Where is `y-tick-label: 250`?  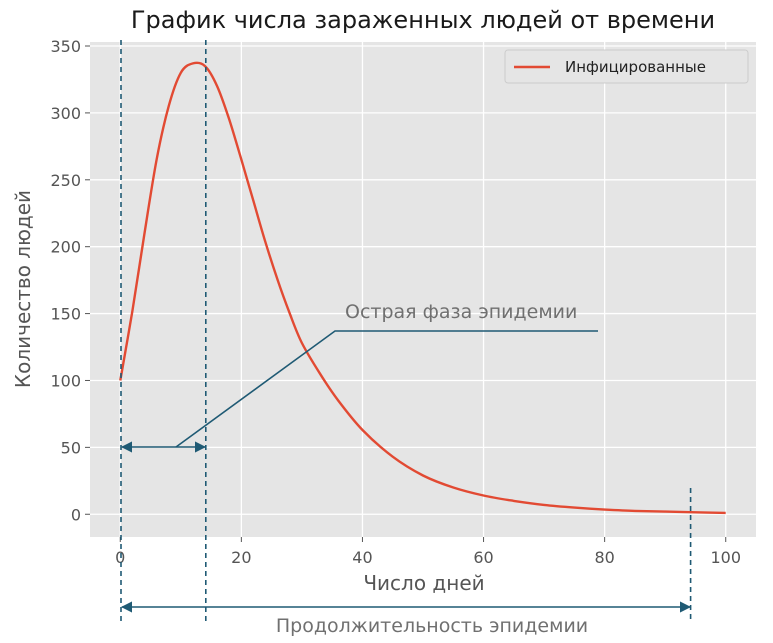
y-tick-label: 250 is located at coordinates (65, 180).